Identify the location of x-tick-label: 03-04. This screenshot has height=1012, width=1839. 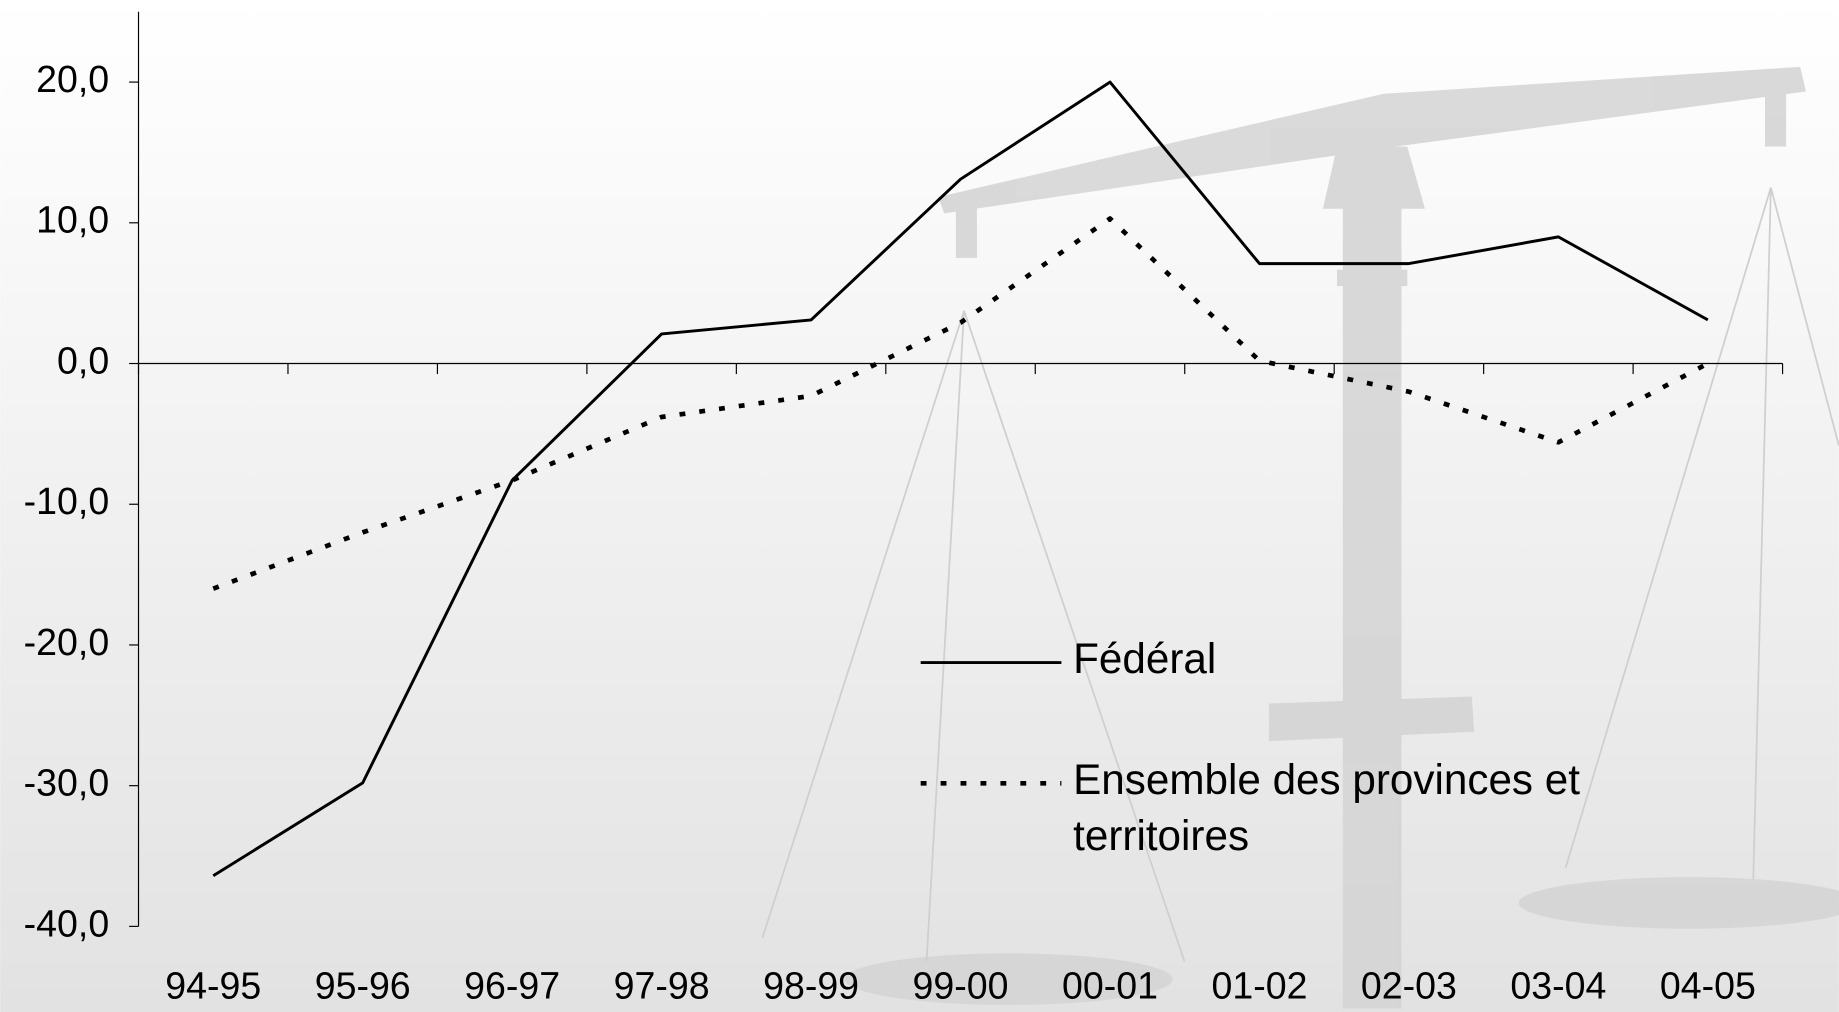
(1558, 985).